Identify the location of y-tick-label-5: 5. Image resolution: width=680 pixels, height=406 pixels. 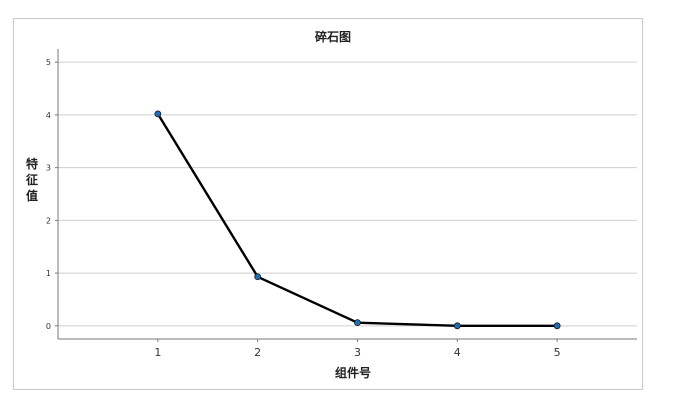
(48, 62).